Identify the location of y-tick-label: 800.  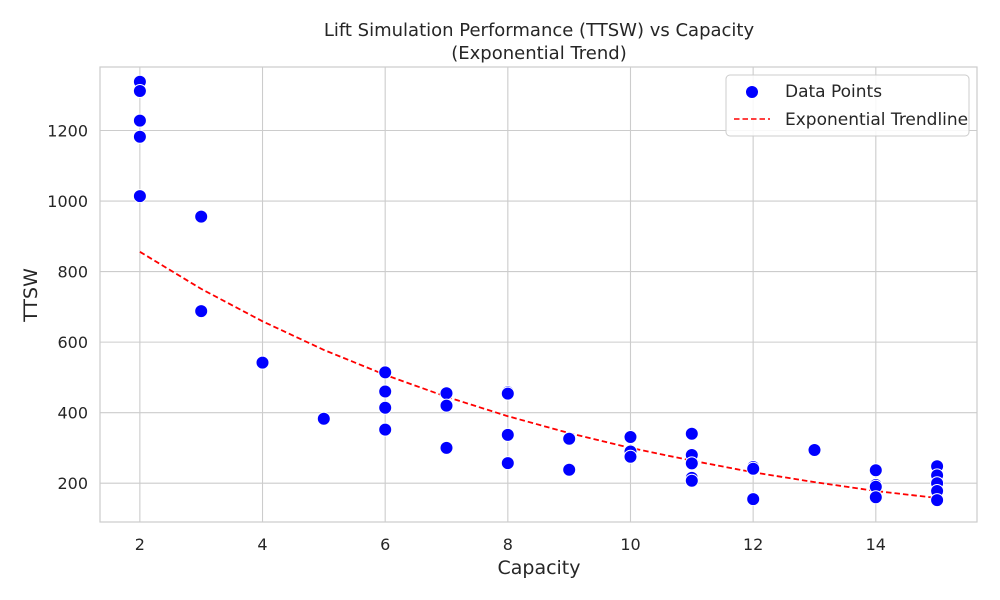
(72, 272).